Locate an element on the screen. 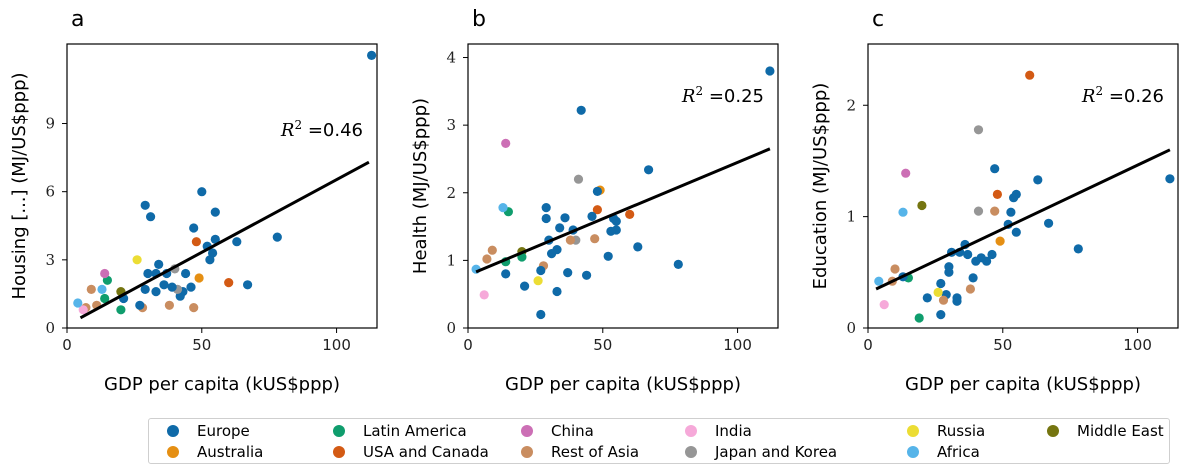 This screenshot has width=1183, height=468. y-tick-label: 2 is located at coordinates (451, 193).